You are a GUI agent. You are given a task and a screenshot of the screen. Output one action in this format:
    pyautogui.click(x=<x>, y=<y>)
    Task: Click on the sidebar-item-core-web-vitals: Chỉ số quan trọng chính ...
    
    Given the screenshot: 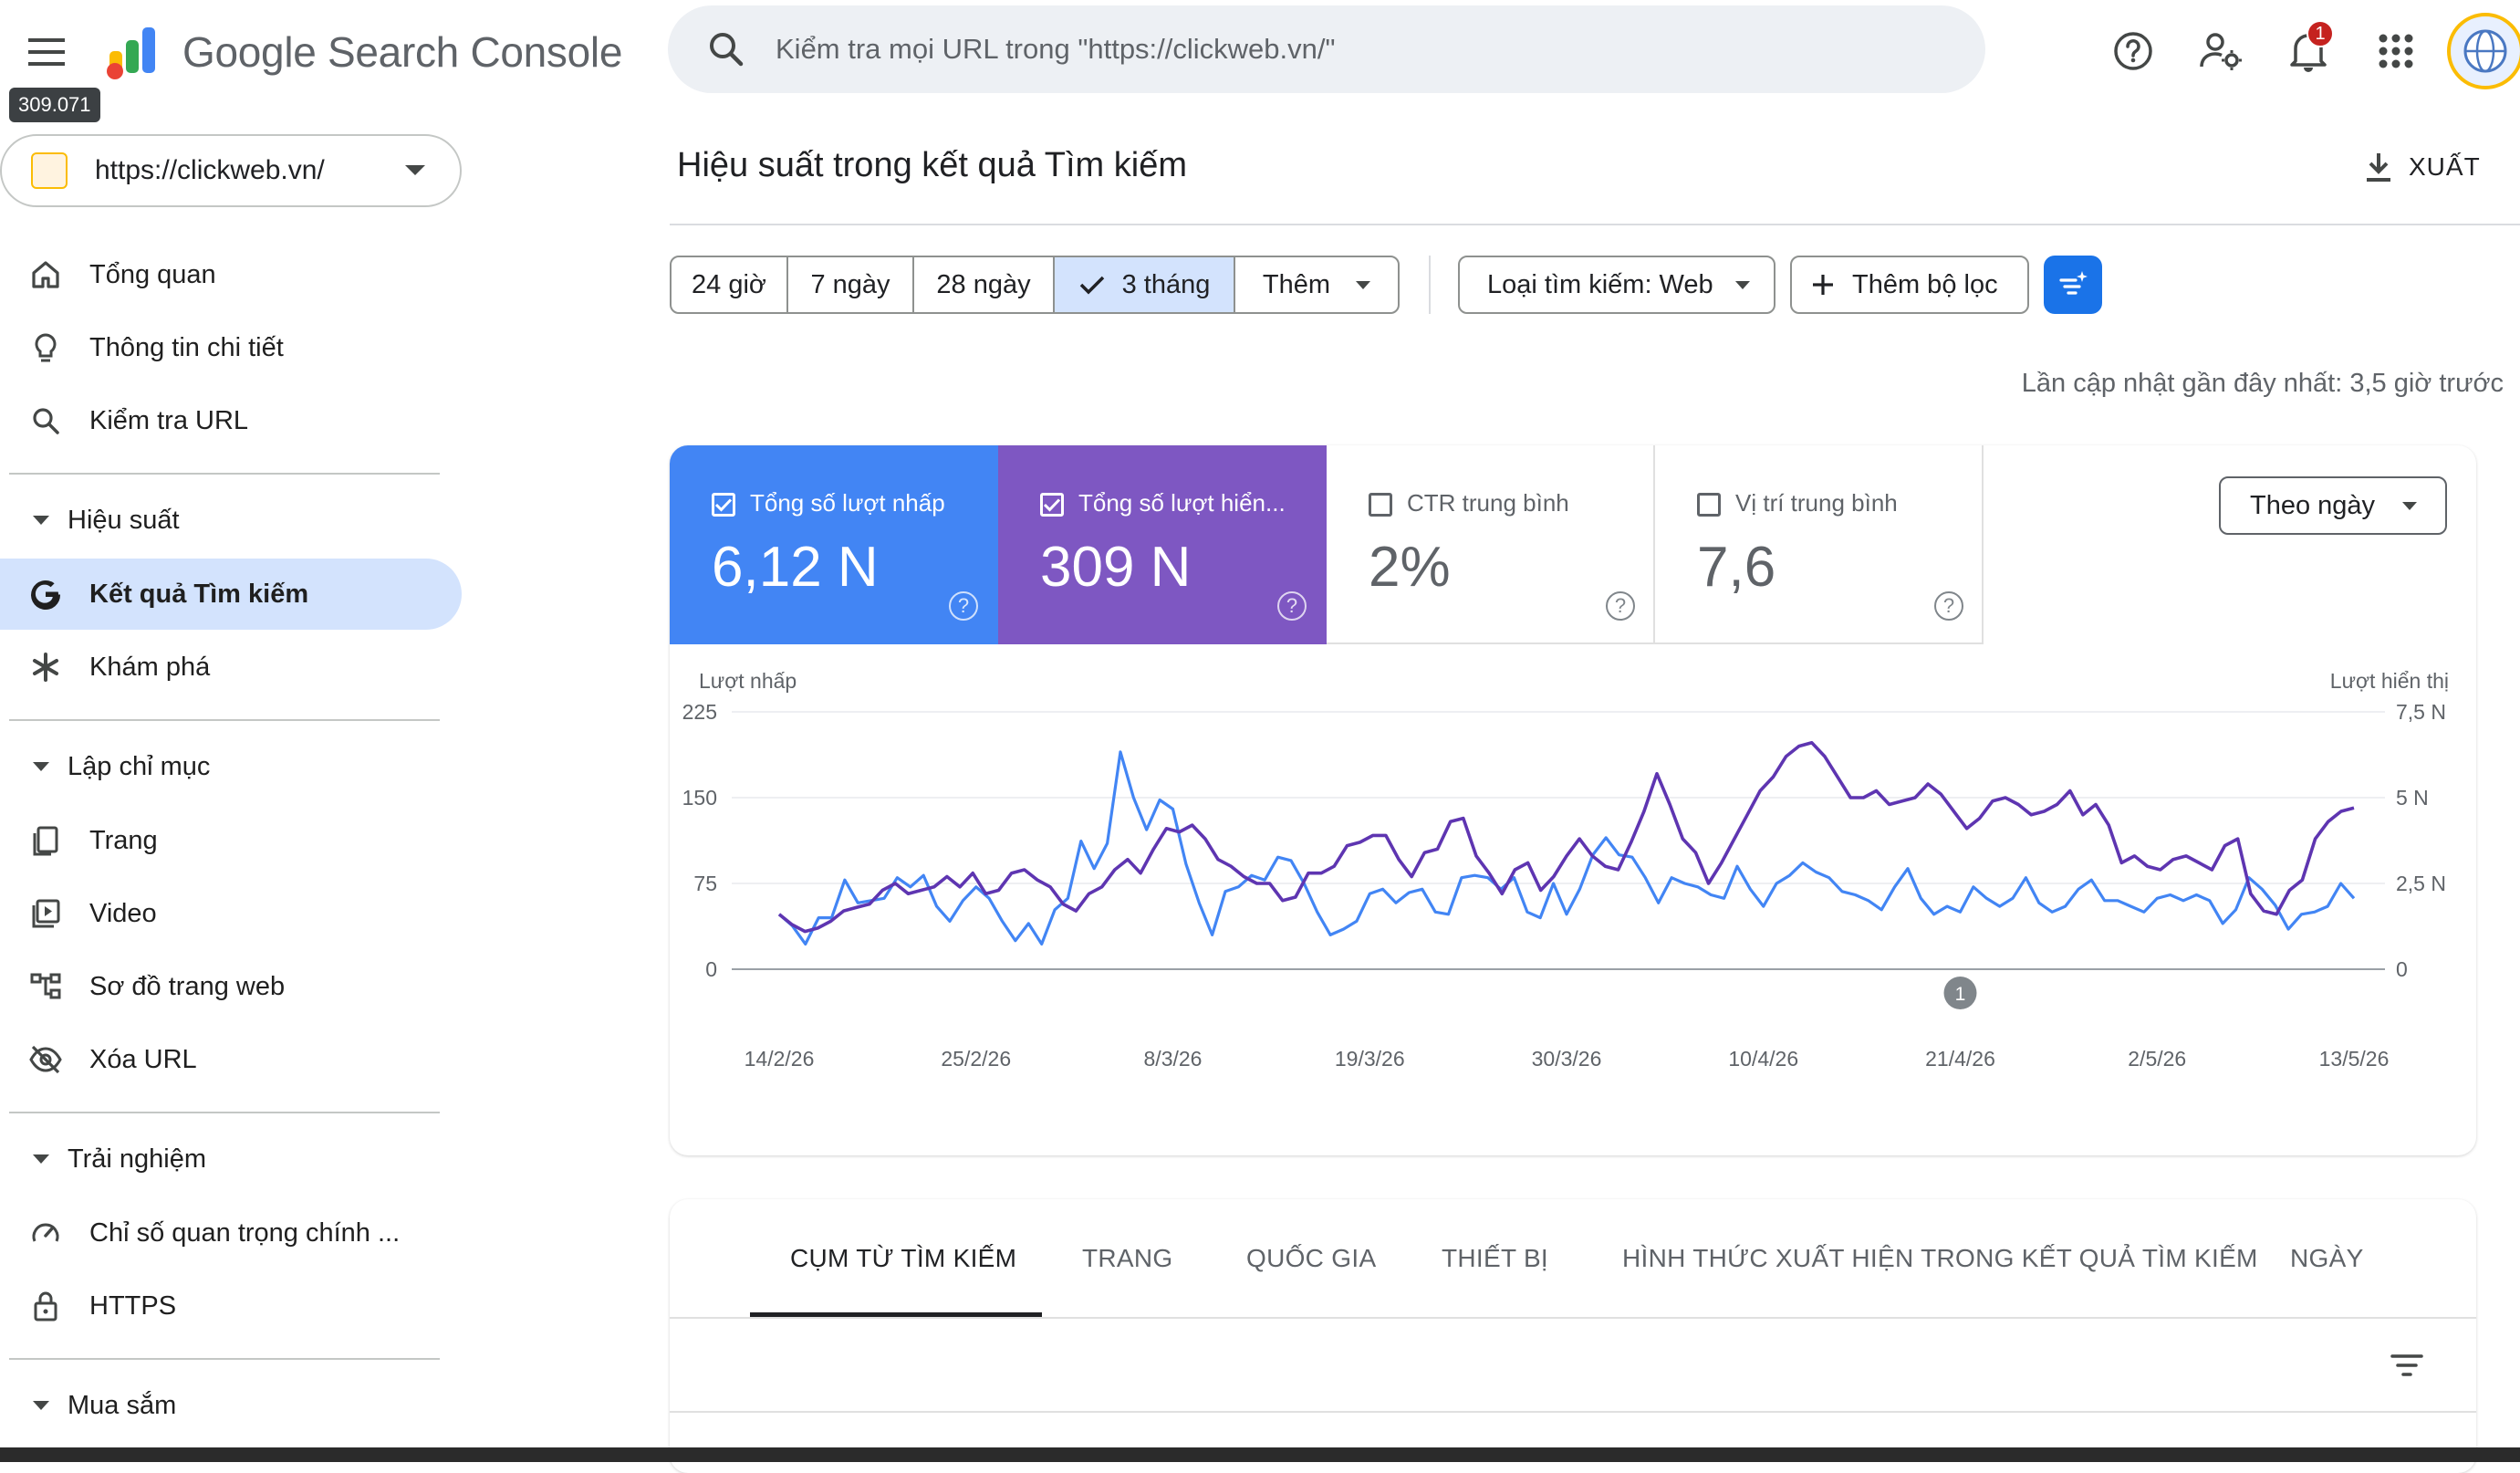 What is the action you would take?
    pyautogui.click(x=231, y=1233)
    